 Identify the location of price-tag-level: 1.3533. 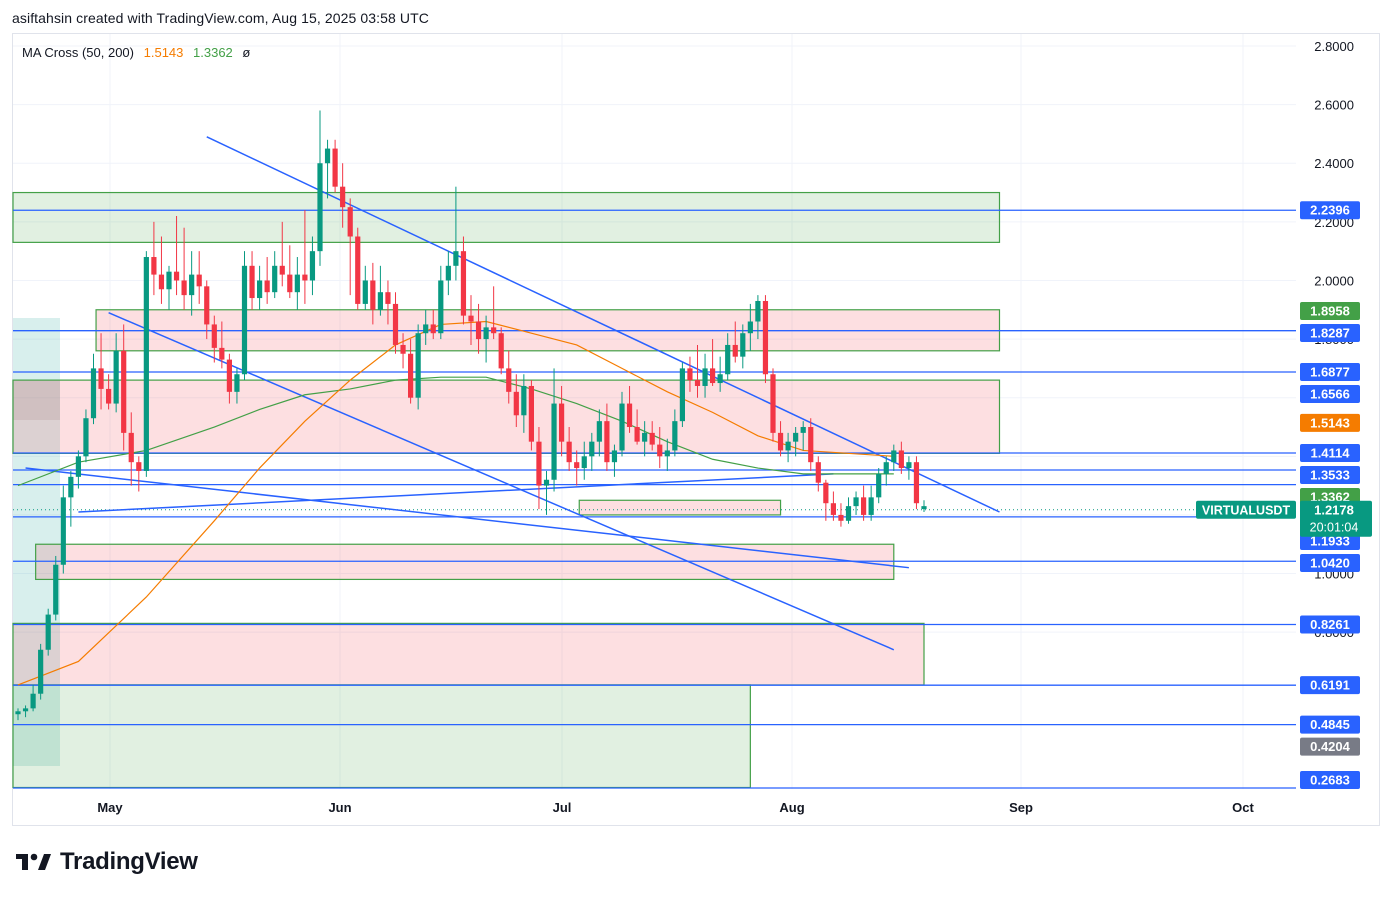
(1330, 474).